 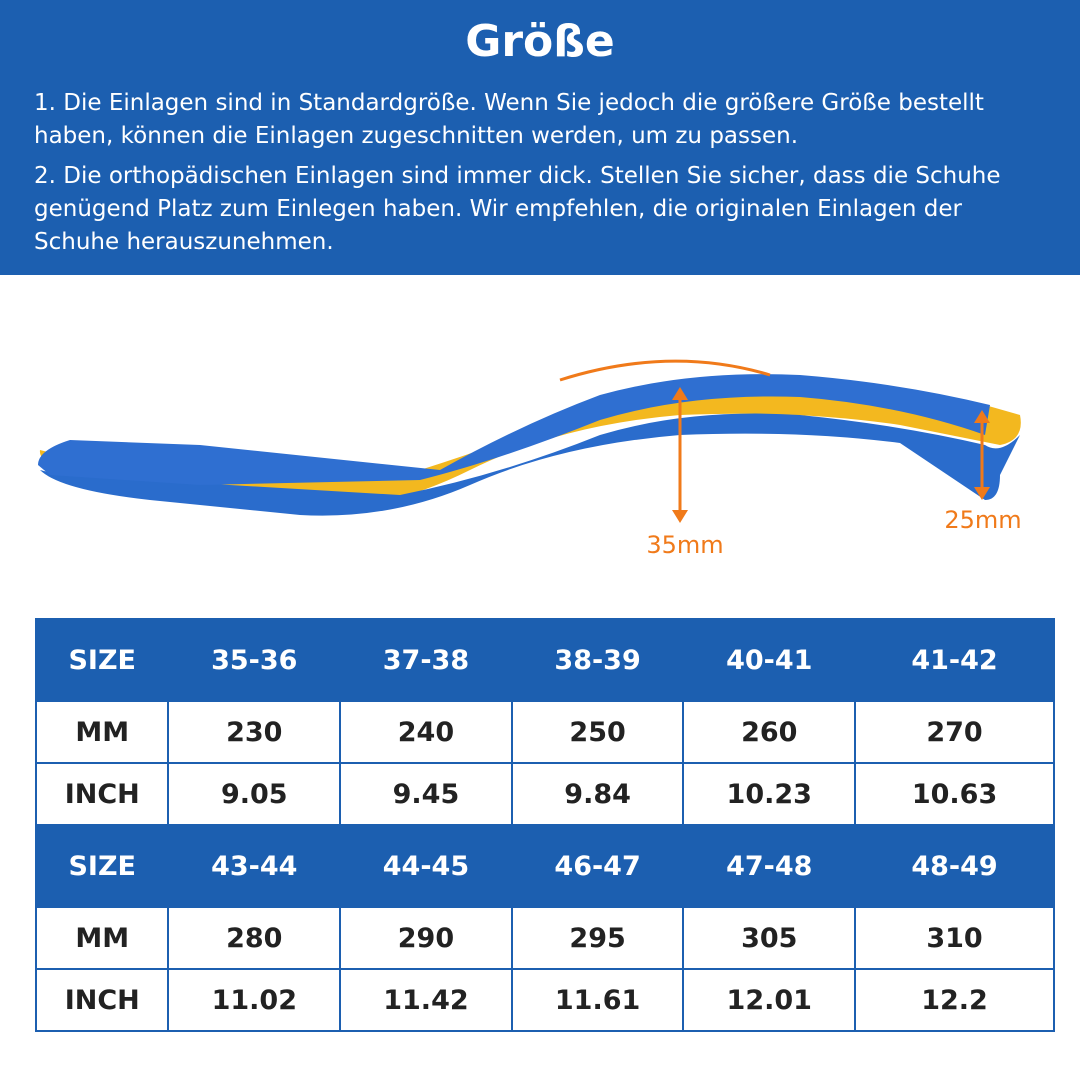 What do you see at coordinates (769, 1000) in the screenshot?
I see `table-cell: 12.01` at bounding box center [769, 1000].